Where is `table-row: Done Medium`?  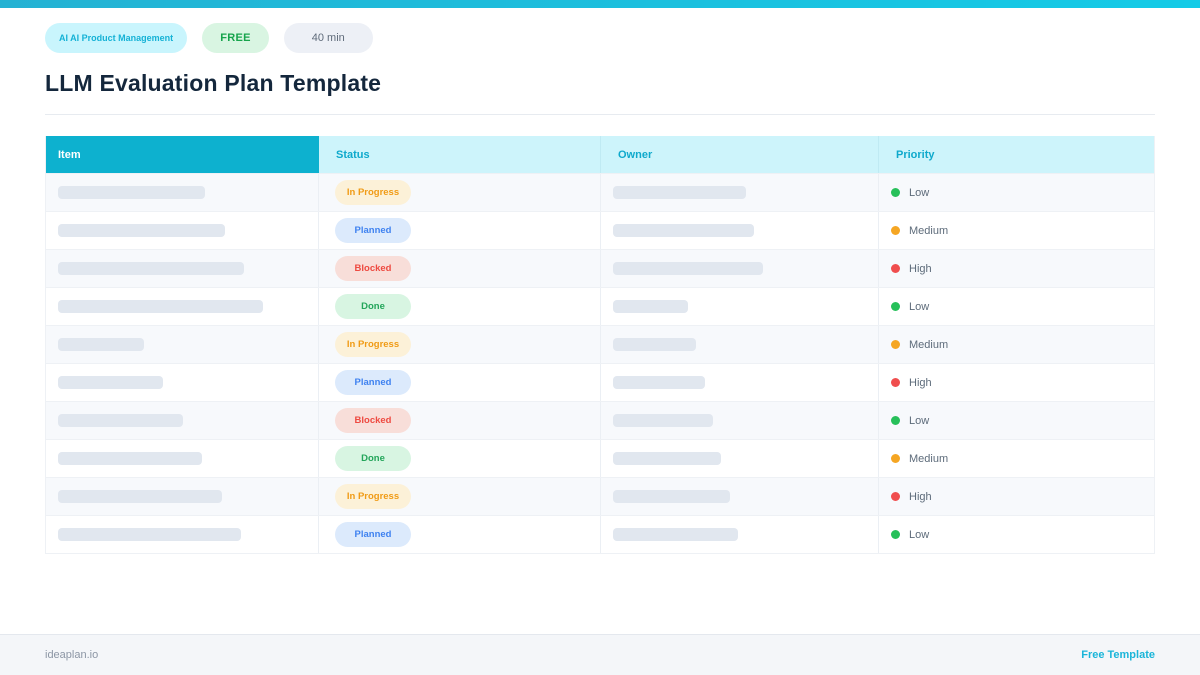
table-row: Done Medium is located at coordinates (600, 458).